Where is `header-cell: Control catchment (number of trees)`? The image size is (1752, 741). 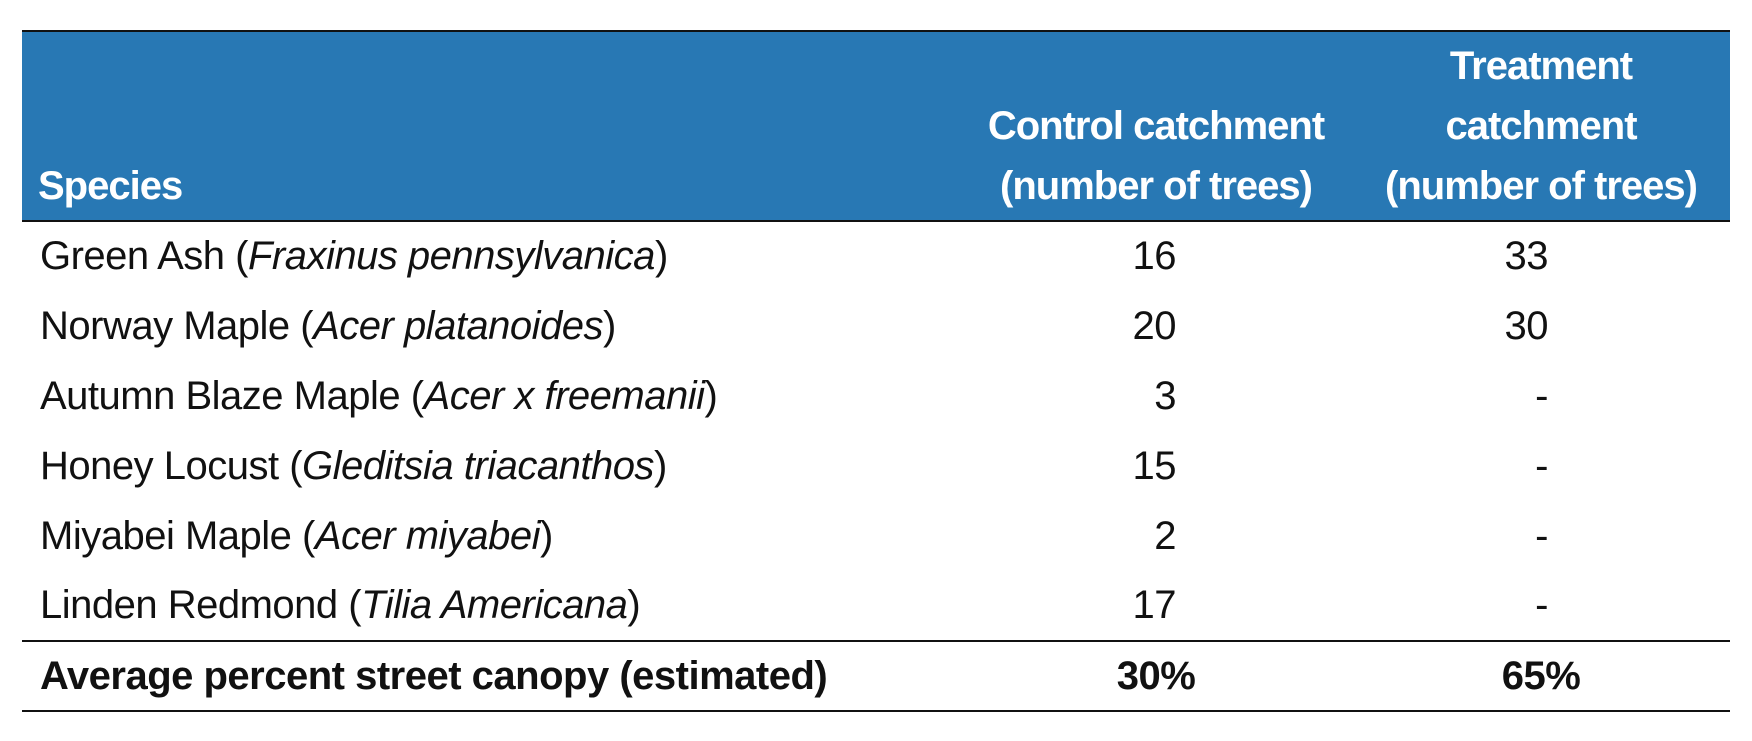
header-cell: Control catchment (number of trees) is located at coordinates (1156, 156).